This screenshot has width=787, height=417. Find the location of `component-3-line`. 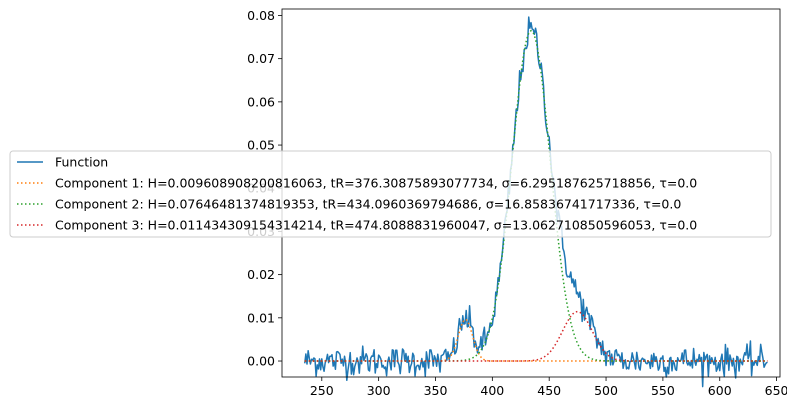

component-3-line is located at coordinates (536, 336).